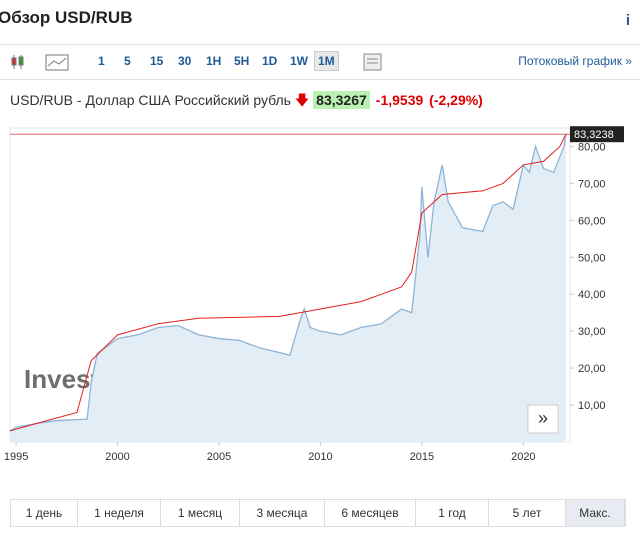  I want to click on title: Обзор USD/RUB, so click(66, 17).